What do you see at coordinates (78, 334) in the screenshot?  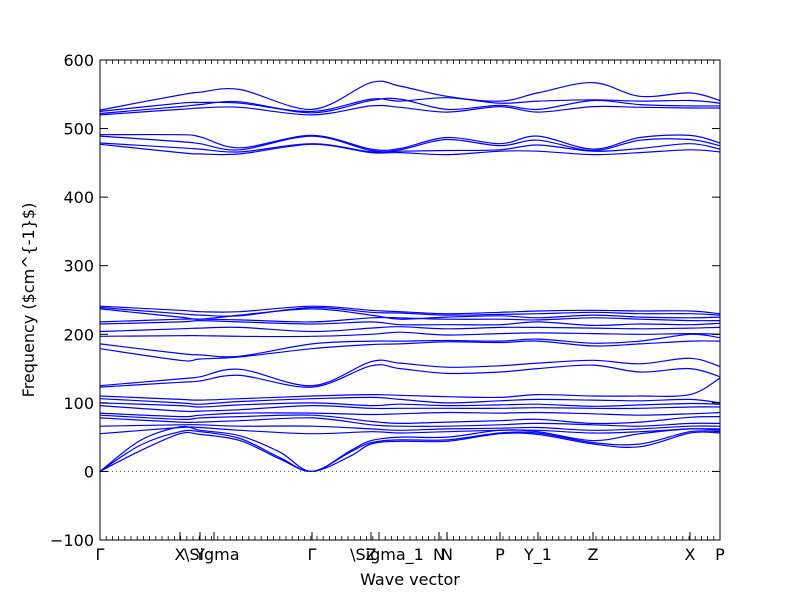 I see `y-tick-label: 200` at bounding box center [78, 334].